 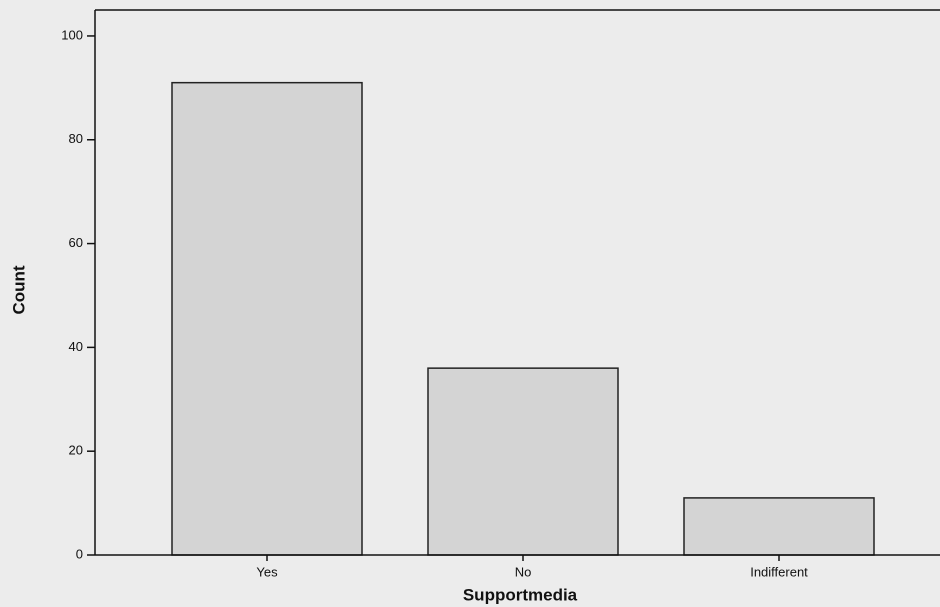 I want to click on y-tick-label: 60, so click(x=76, y=242).